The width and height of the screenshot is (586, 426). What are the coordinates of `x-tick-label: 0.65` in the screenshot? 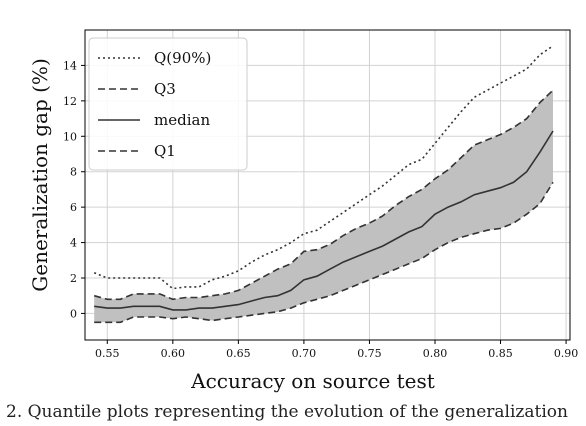 It's located at (238, 353).